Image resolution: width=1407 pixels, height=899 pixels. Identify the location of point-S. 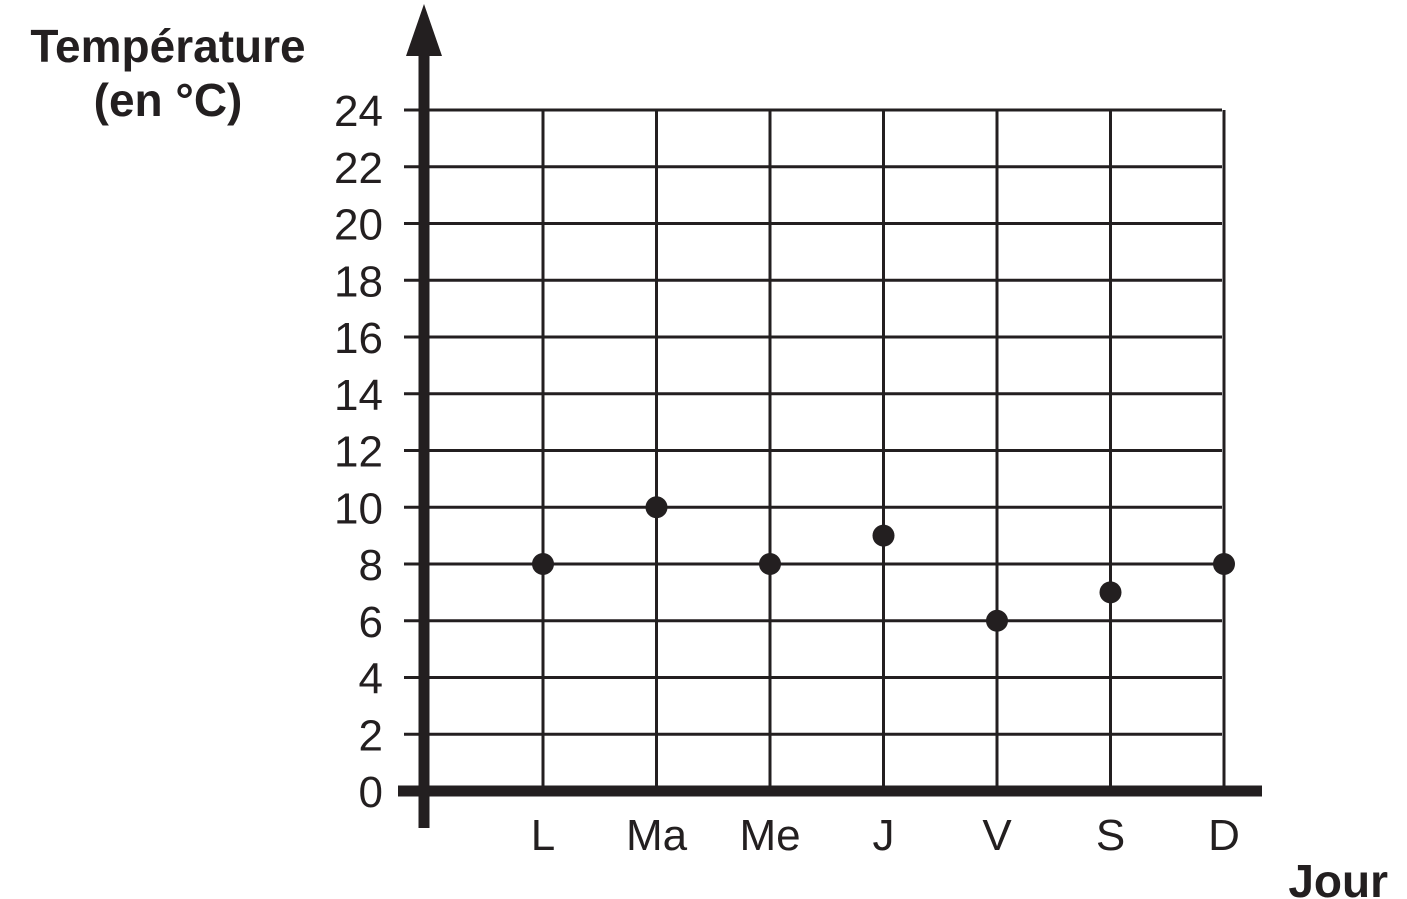
(1110, 592).